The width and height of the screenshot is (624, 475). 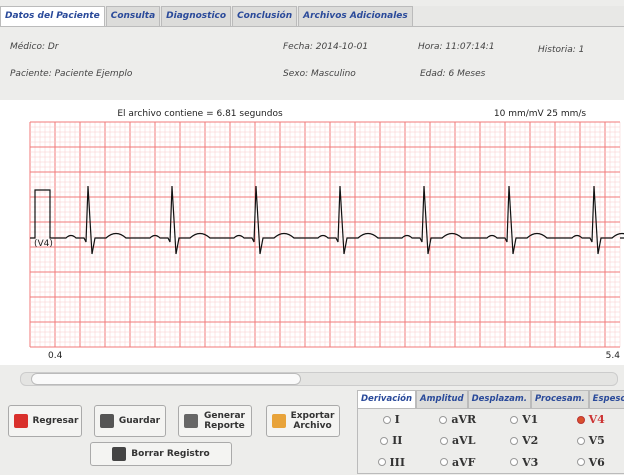 I want to click on lead-option: III, so click(x=391, y=462).